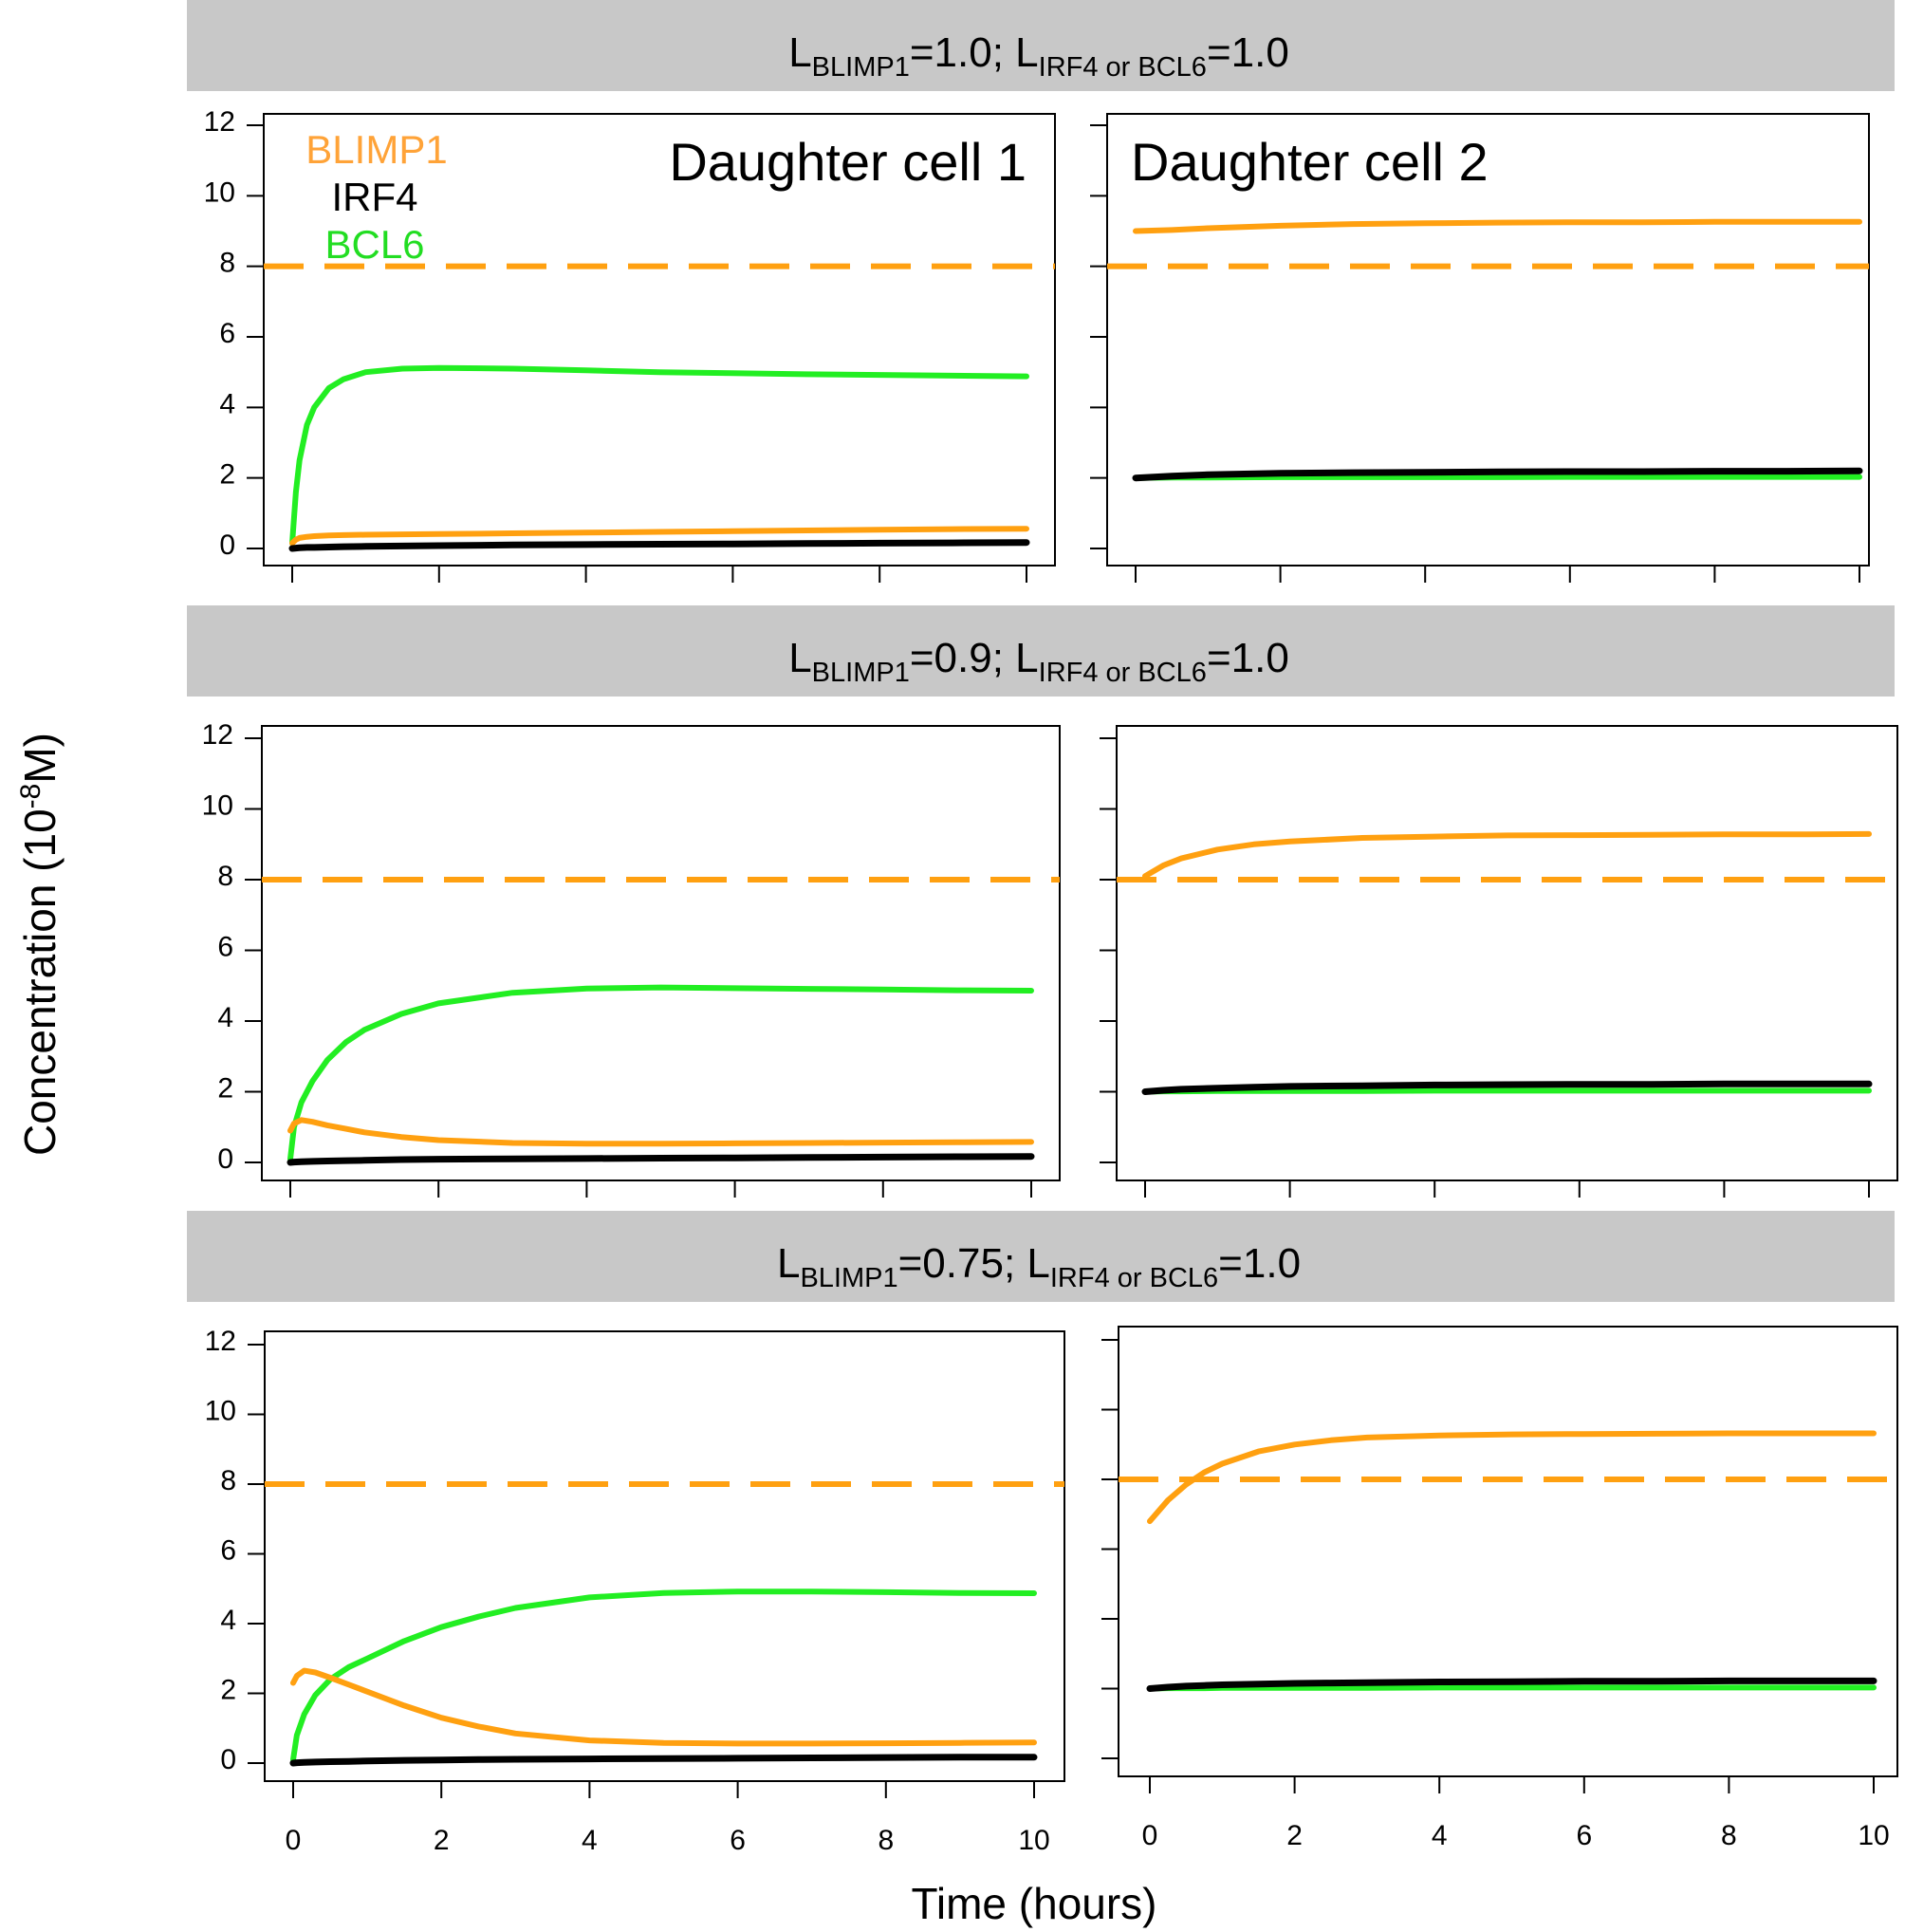 The image size is (1905, 1932). I want to click on strip-label: LBLIMP1=1.0; LIRF4 or BCL6=1.0, so click(1039, 56).